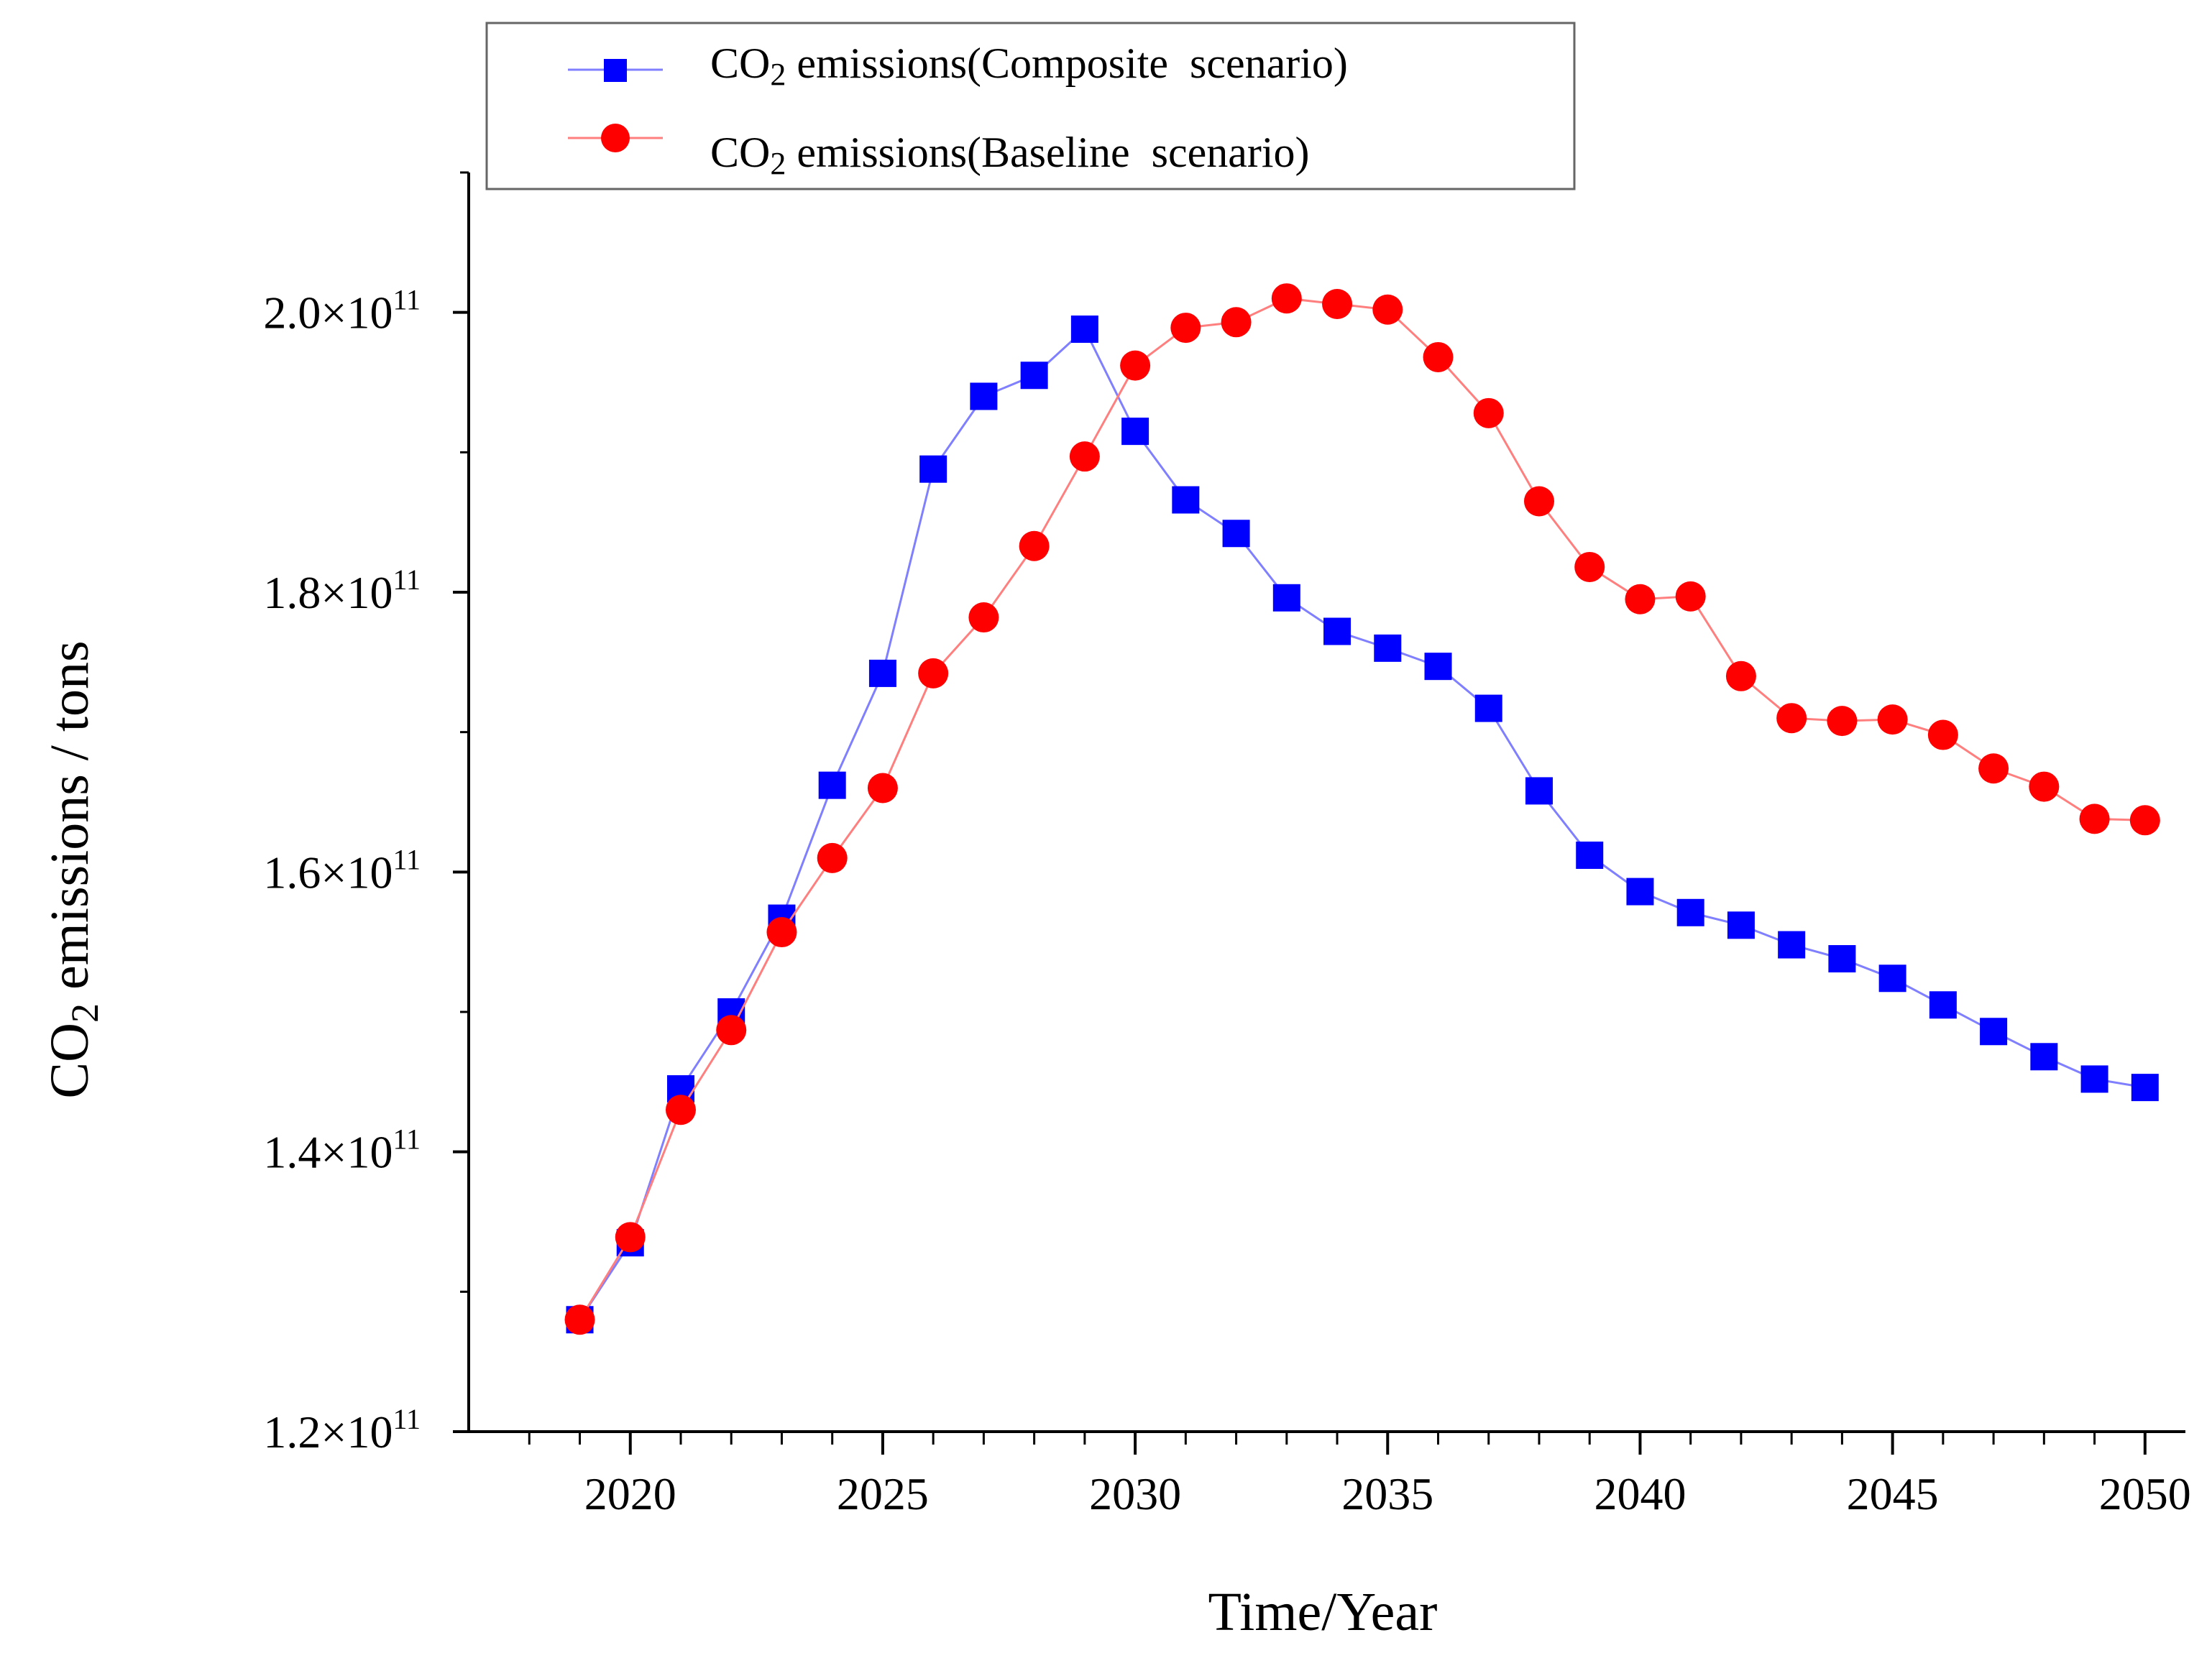  What do you see at coordinates (342, 590) in the screenshot?
I see `y-tick-label-1.8: 1.8×10¹¹` at bounding box center [342, 590].